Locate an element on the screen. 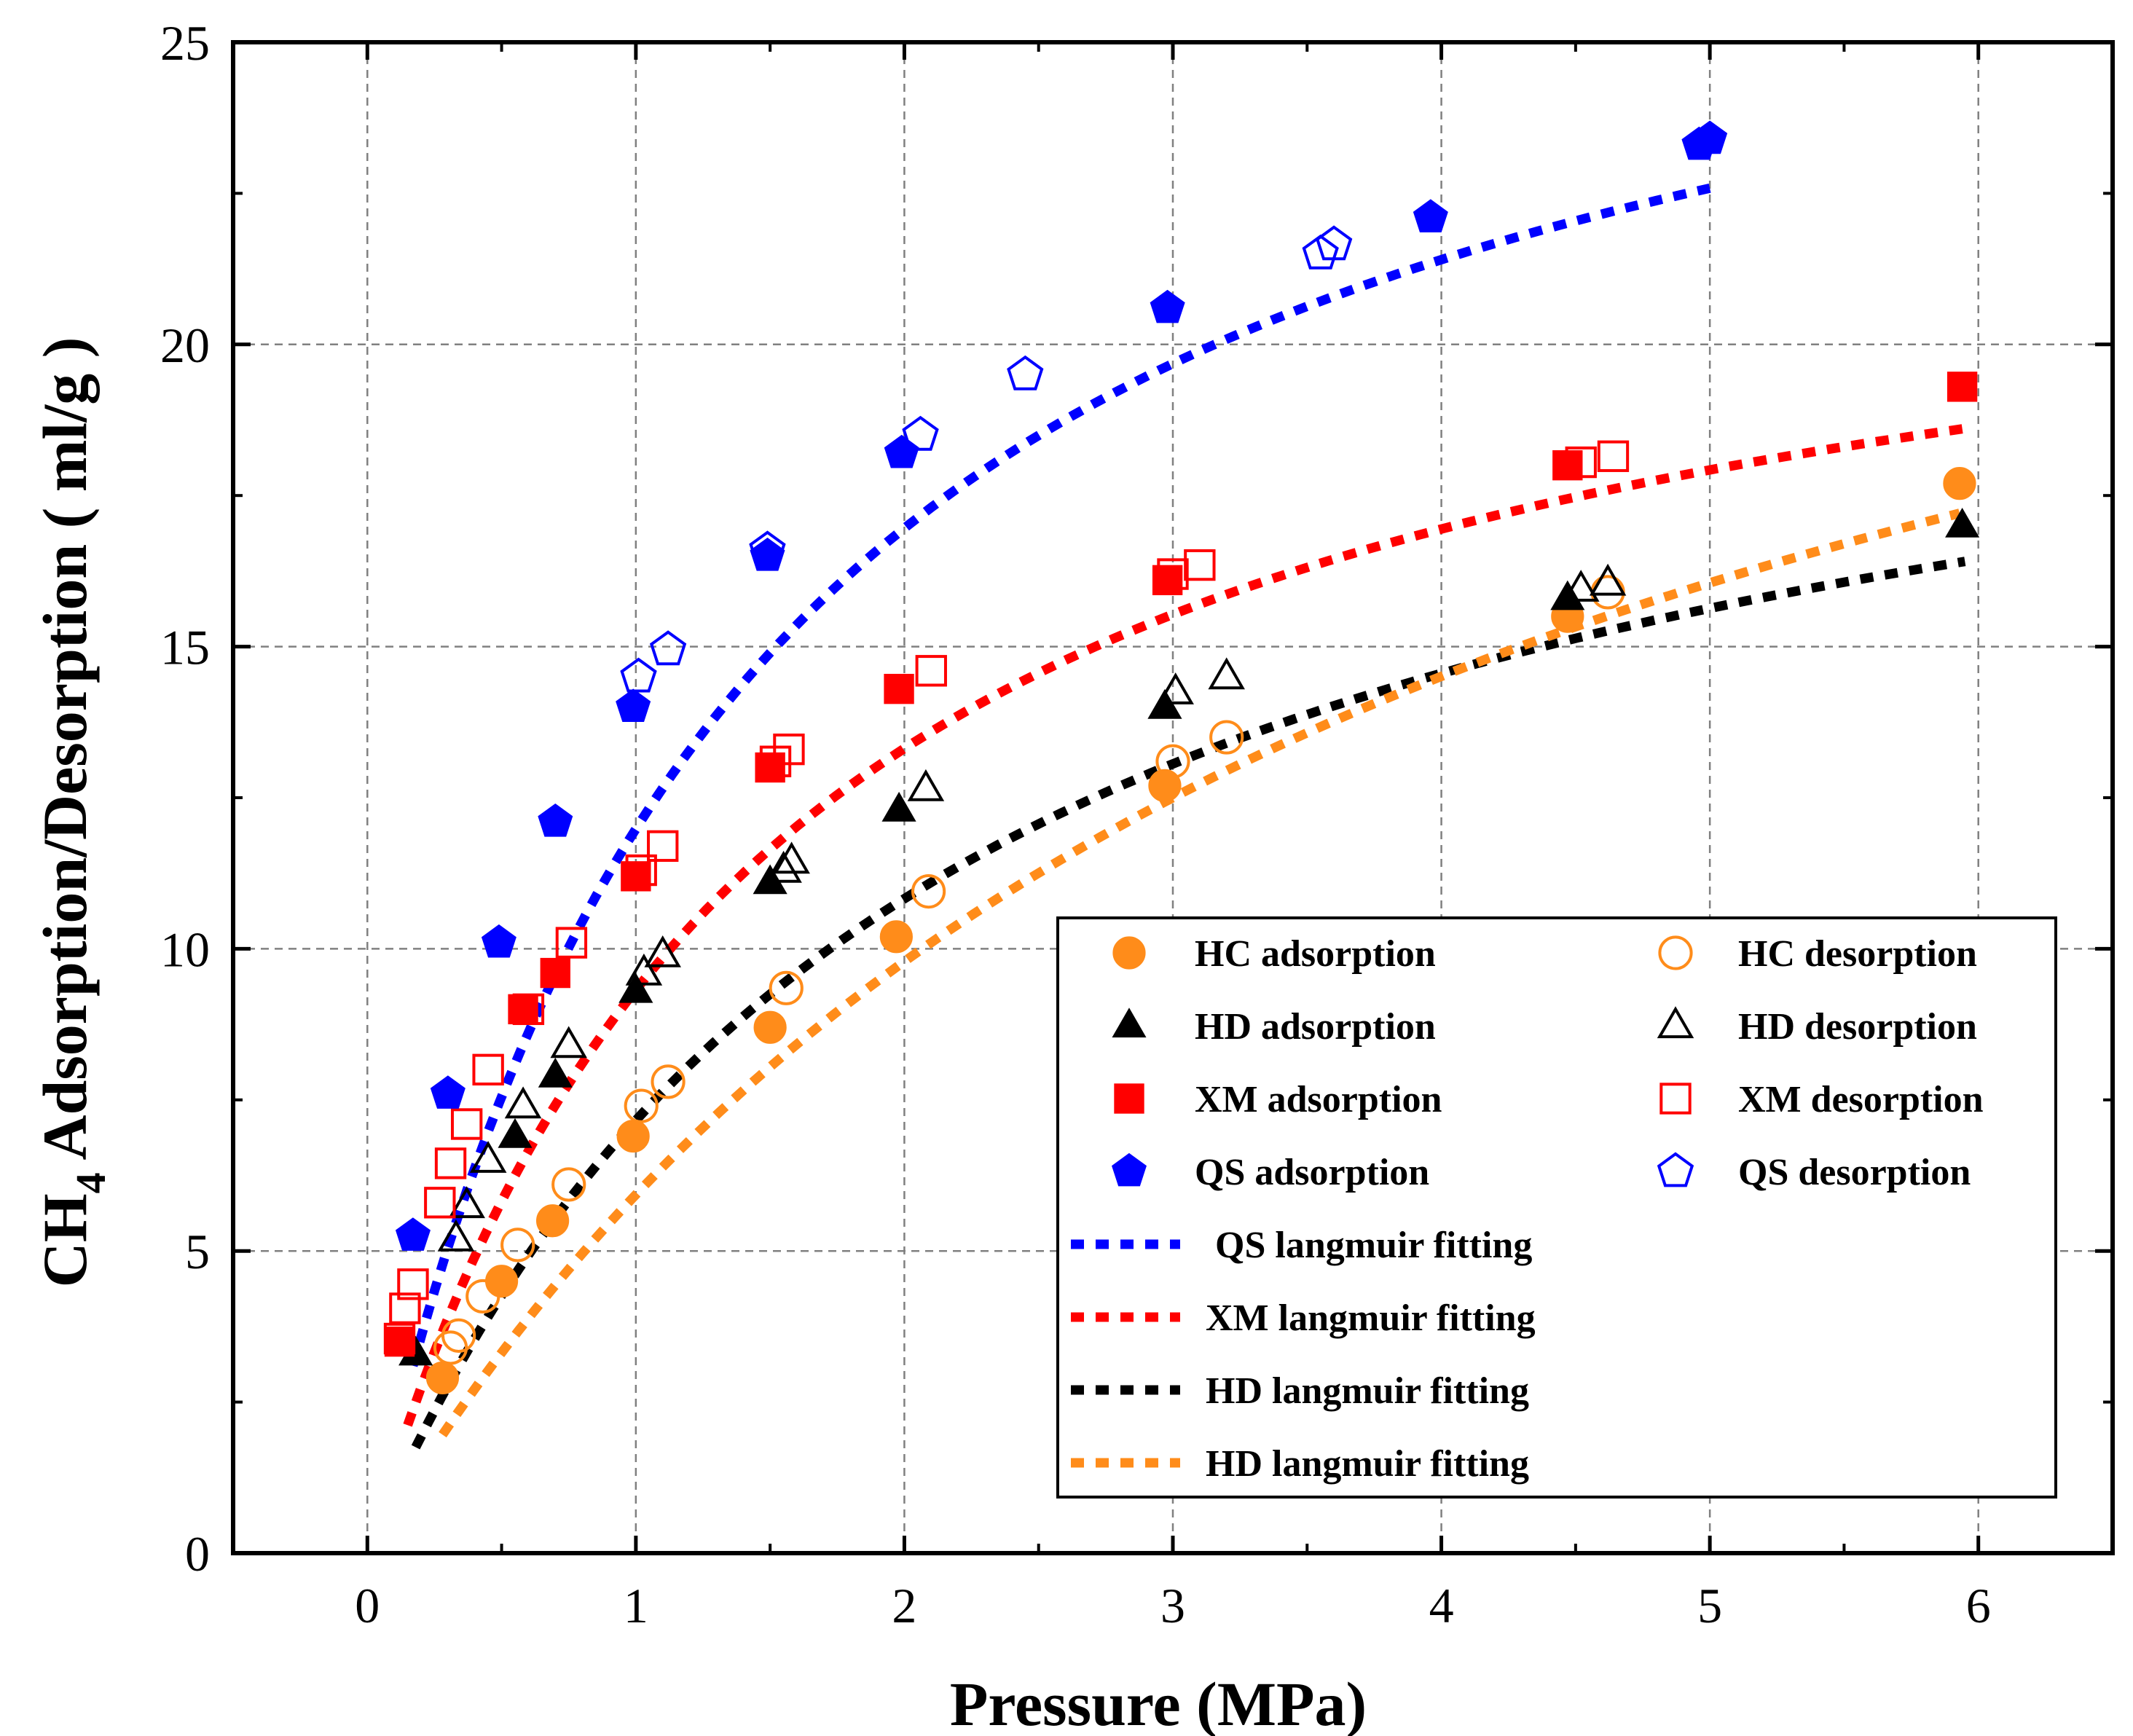 The height and width of the screenshot is (1736, 2133). x-axis-title: Pressure (MPa) is located at coordinates (1158, 1702).